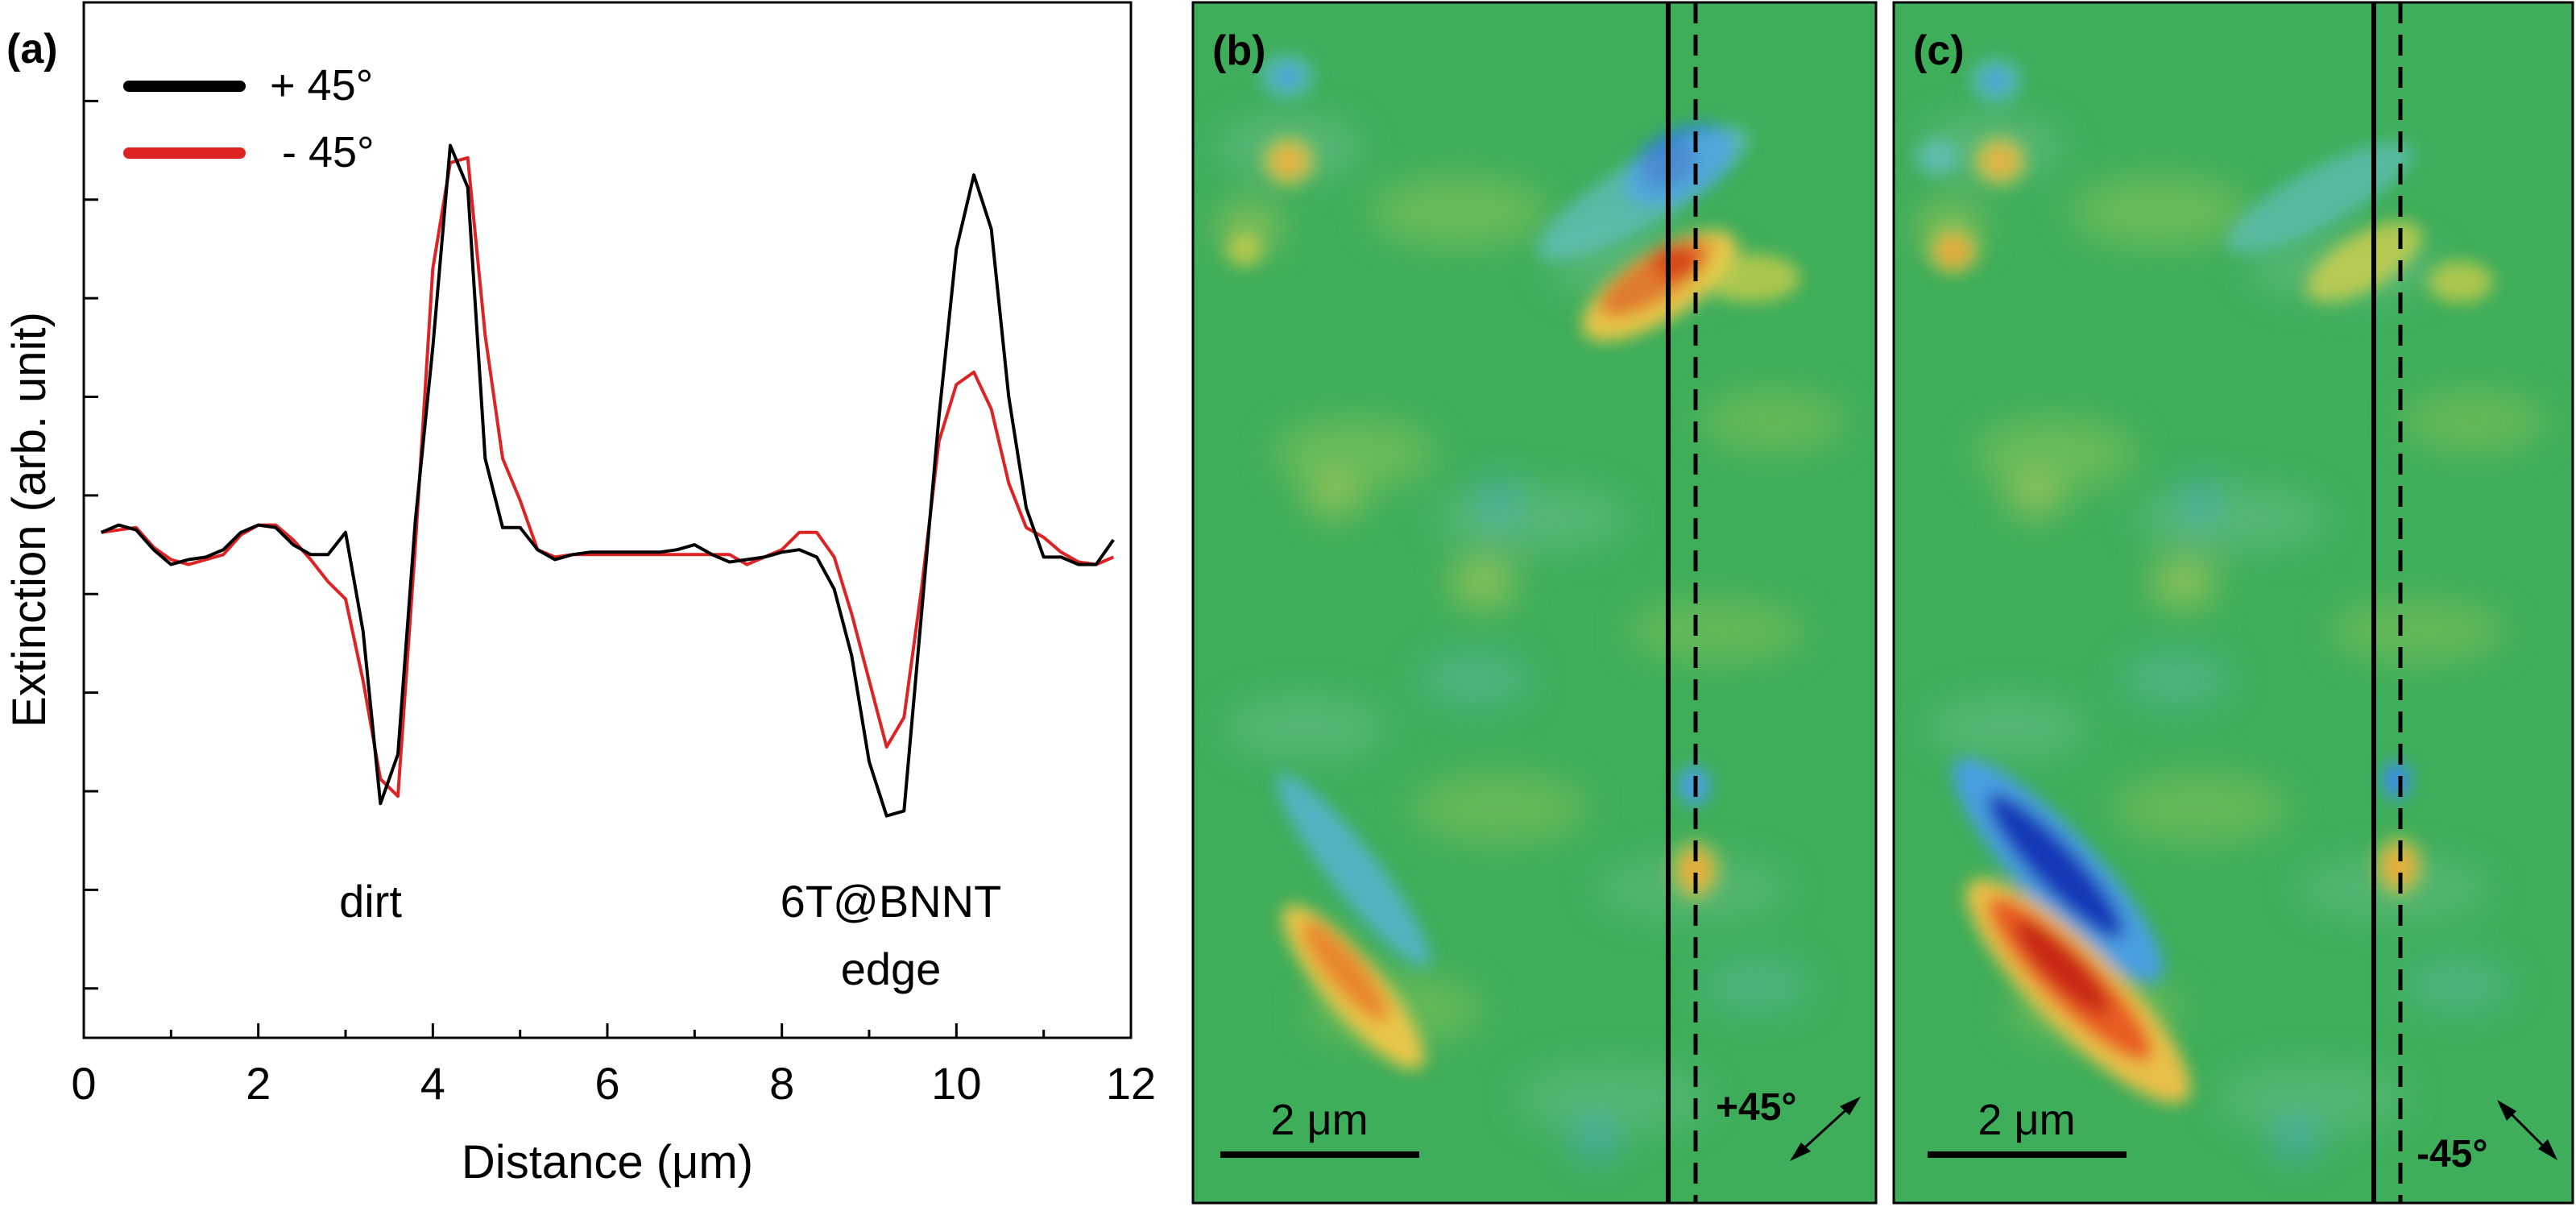 The image size is (2576, 1207). What do you see at coordinates (2026, 1120) in the screenshot?
I see `scale-bar-label-c: 2 μm` at bounding box center [2026, 1120].